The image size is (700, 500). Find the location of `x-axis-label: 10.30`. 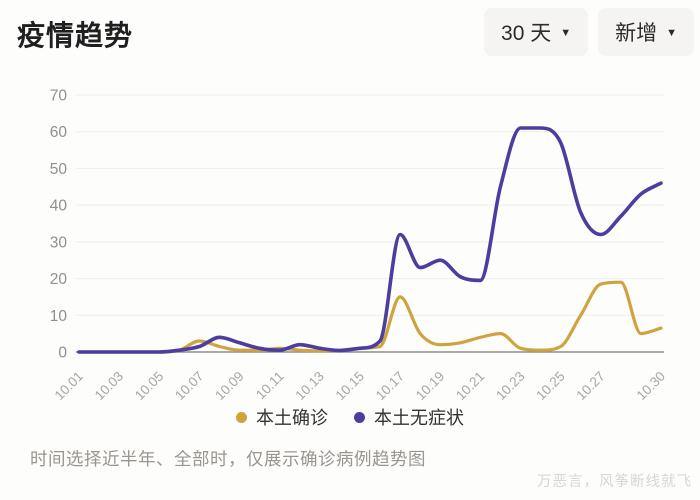

x-axis-label: 10.30 is located at coordinates (651, 385).